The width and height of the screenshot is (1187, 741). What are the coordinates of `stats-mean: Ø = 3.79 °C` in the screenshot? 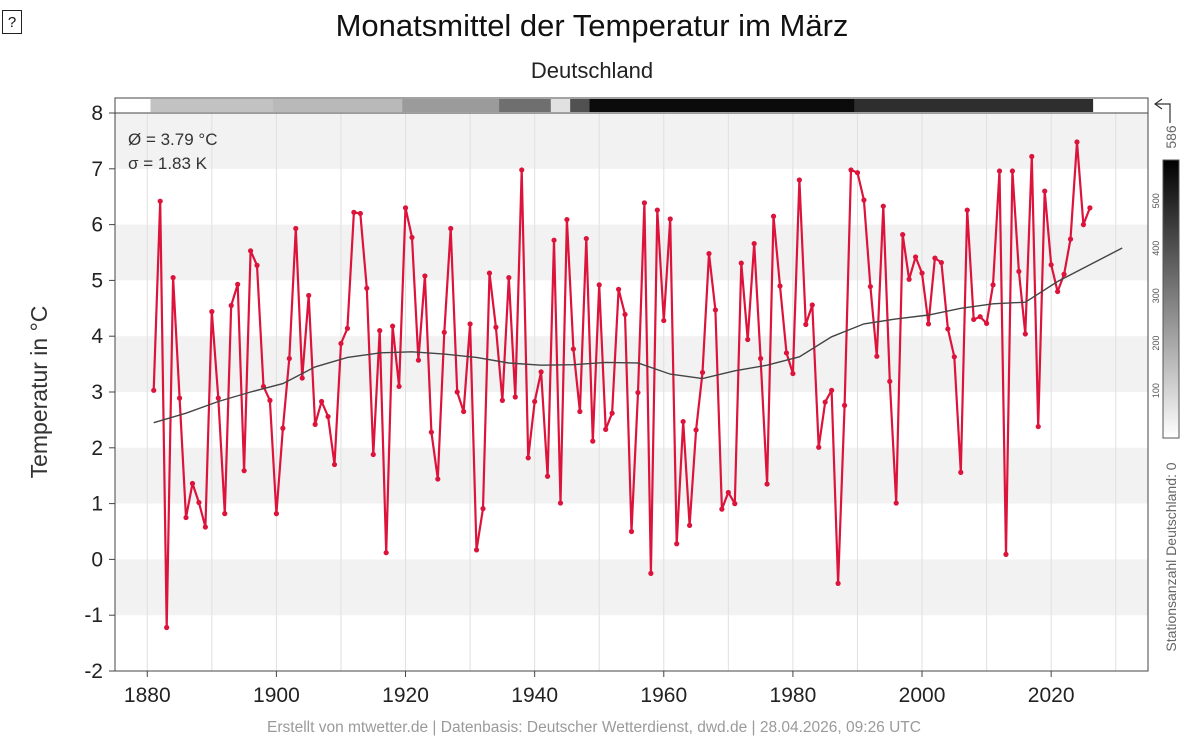 It's located at (172, 139).